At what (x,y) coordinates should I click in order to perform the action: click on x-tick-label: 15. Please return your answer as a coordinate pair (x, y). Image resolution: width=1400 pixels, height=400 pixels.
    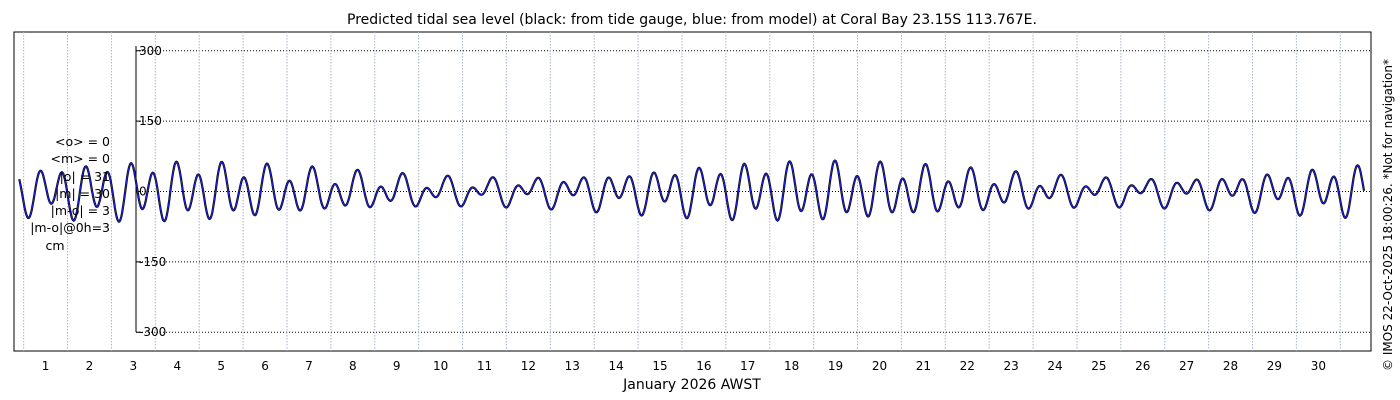
    Looking at the image, I should click on (659, 366).